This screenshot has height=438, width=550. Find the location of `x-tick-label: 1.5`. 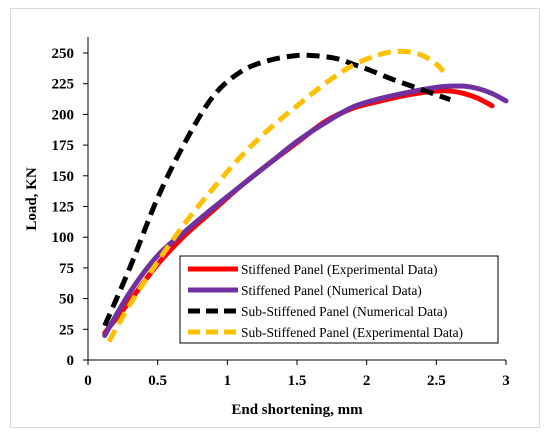

x-tick-label: 1.5 is located at coordinates (297, 381).